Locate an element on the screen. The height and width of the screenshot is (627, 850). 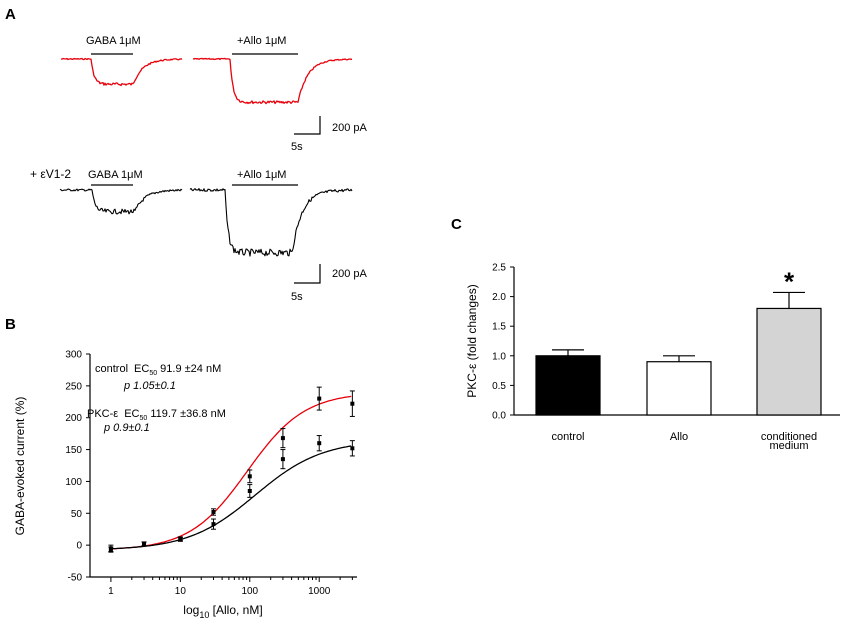
c-y-axis-label: PKC-ε (fold changes) is located at coordinates (472, 340).